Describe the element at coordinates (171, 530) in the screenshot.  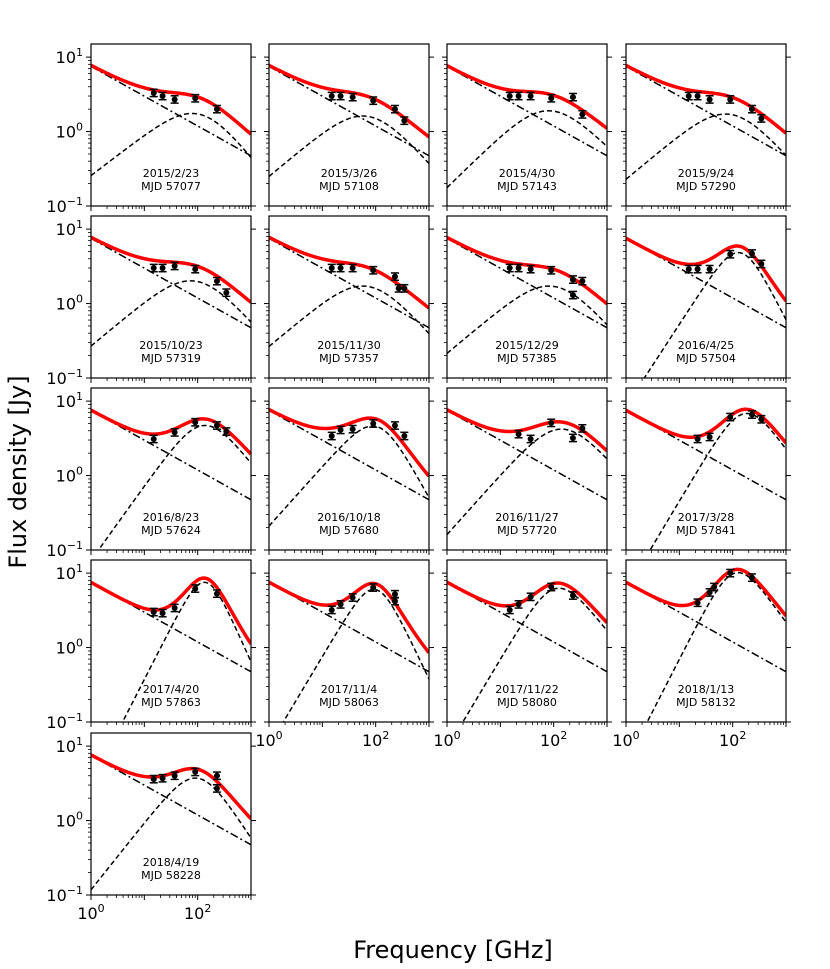
I see `panel-mjd-label: MJD 57624` at that location.